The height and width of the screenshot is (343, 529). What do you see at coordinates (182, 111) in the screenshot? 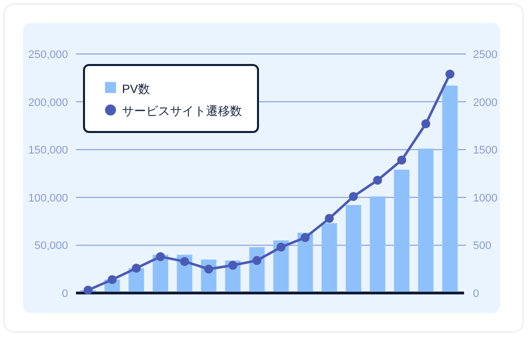
I see `legend-label: サービスサイト遷移数` at bounding box center [182, 111].